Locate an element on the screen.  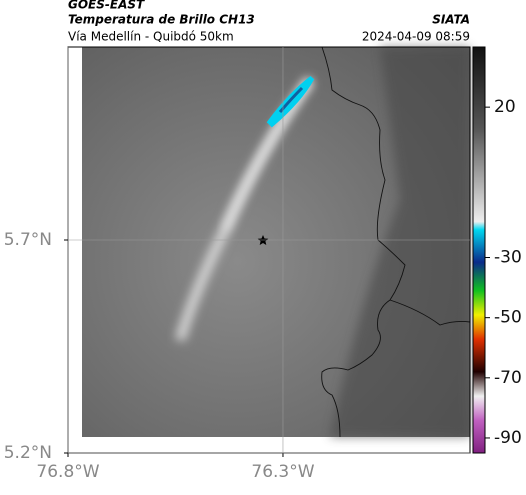
colorbar is located at coordinates (479, 250).